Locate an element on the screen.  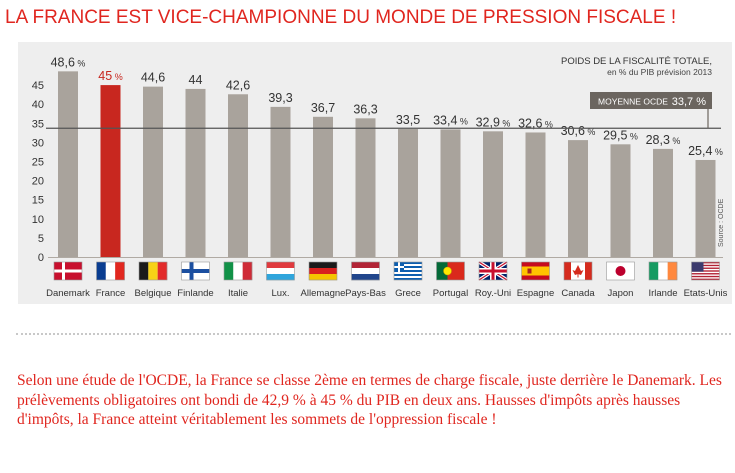
value-label: 33,4 % is located at coordinates (450, 120).